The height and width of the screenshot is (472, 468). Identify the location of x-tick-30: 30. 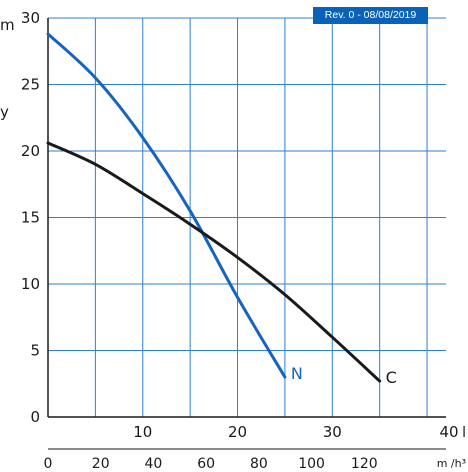
(332, 432).